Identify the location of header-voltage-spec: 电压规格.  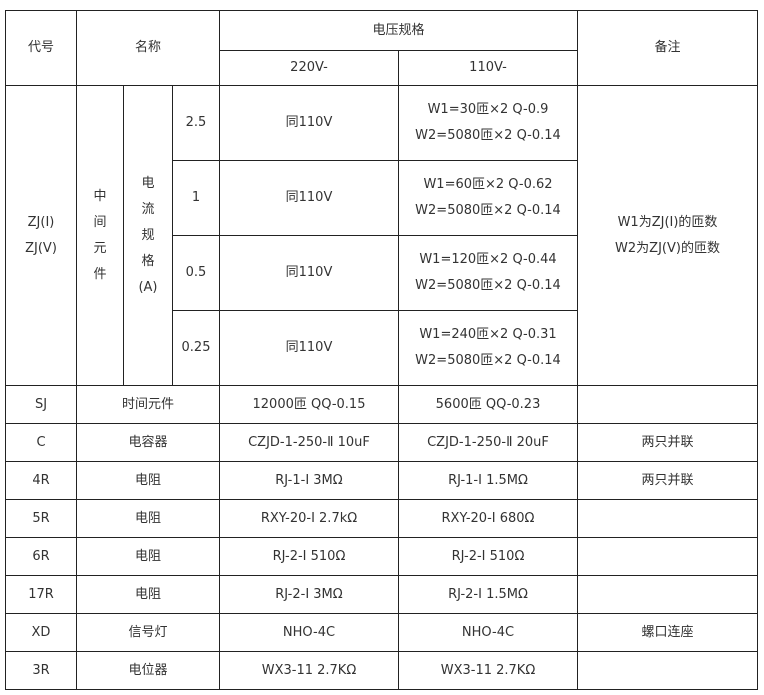
(398, 30).